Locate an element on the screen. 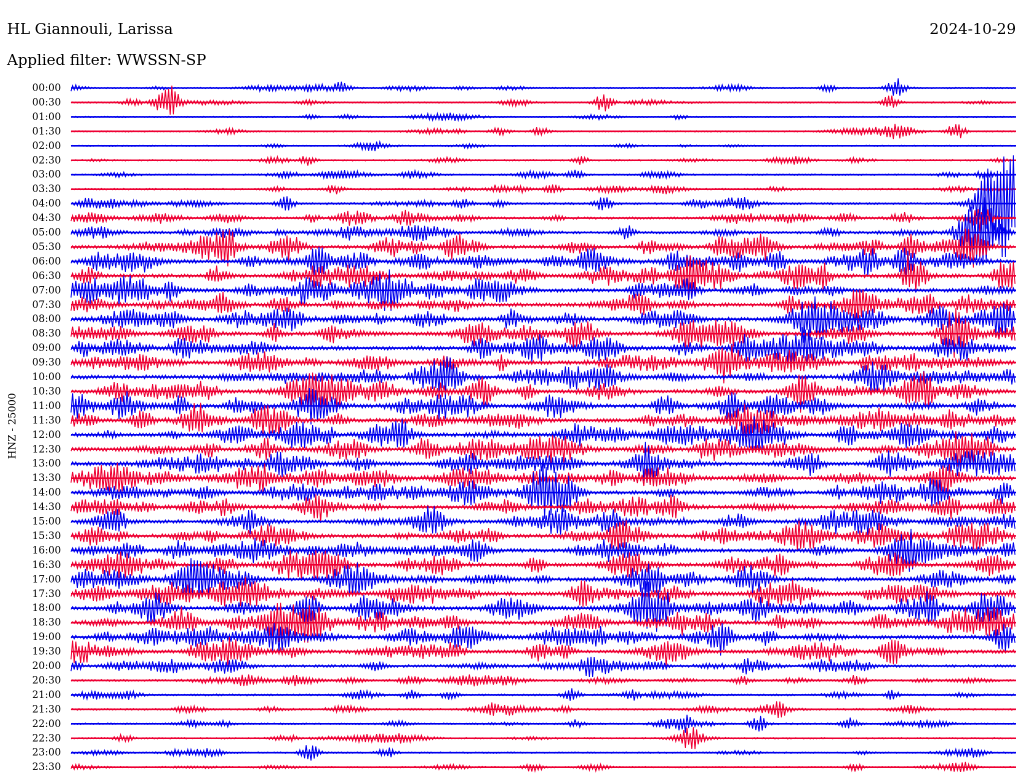 The image size is (1024, 780). row-time-label: 03:00 is located at coordinates (46, 175).